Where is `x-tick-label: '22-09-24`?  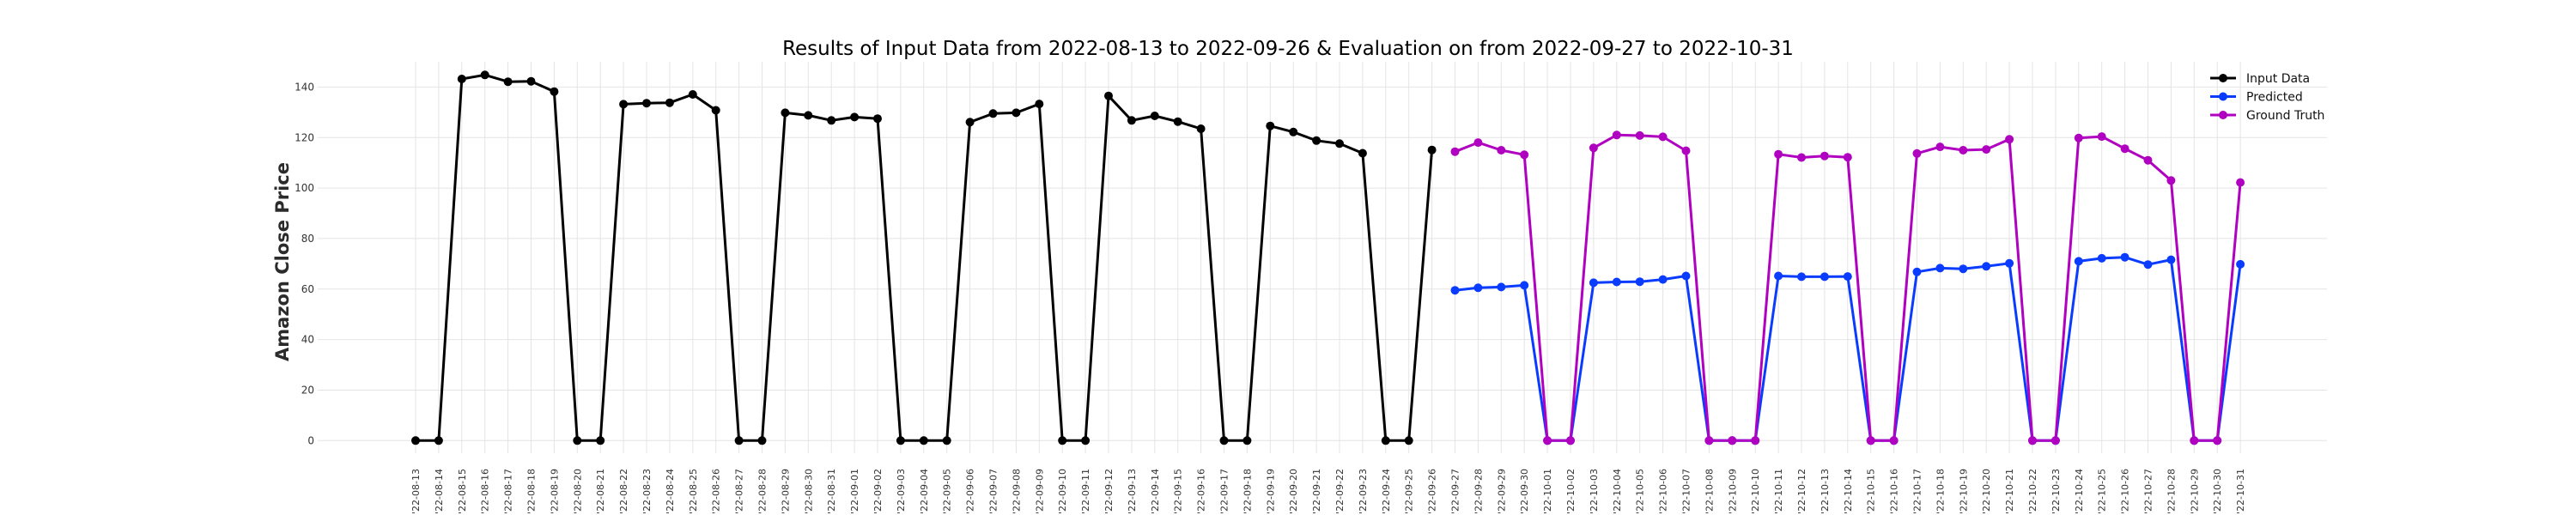 x-tick-label: '22-09-24 is located at coordinates (1386, 491).